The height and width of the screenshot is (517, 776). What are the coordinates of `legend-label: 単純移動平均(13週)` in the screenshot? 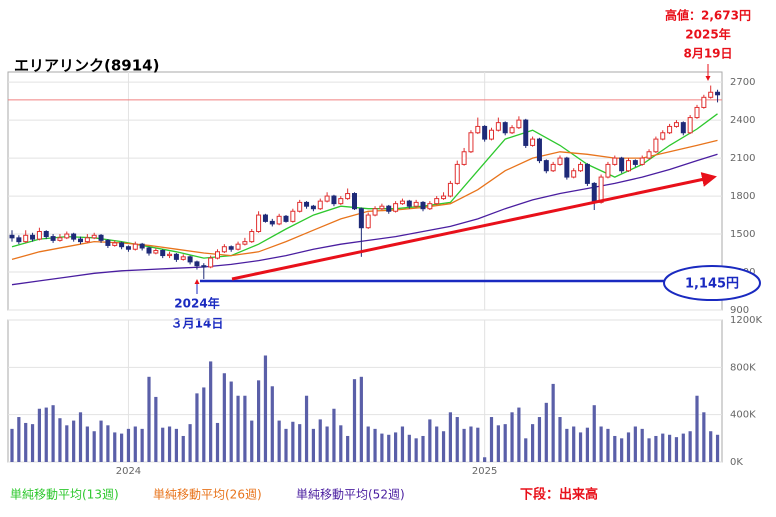 It's located at (64, 495).